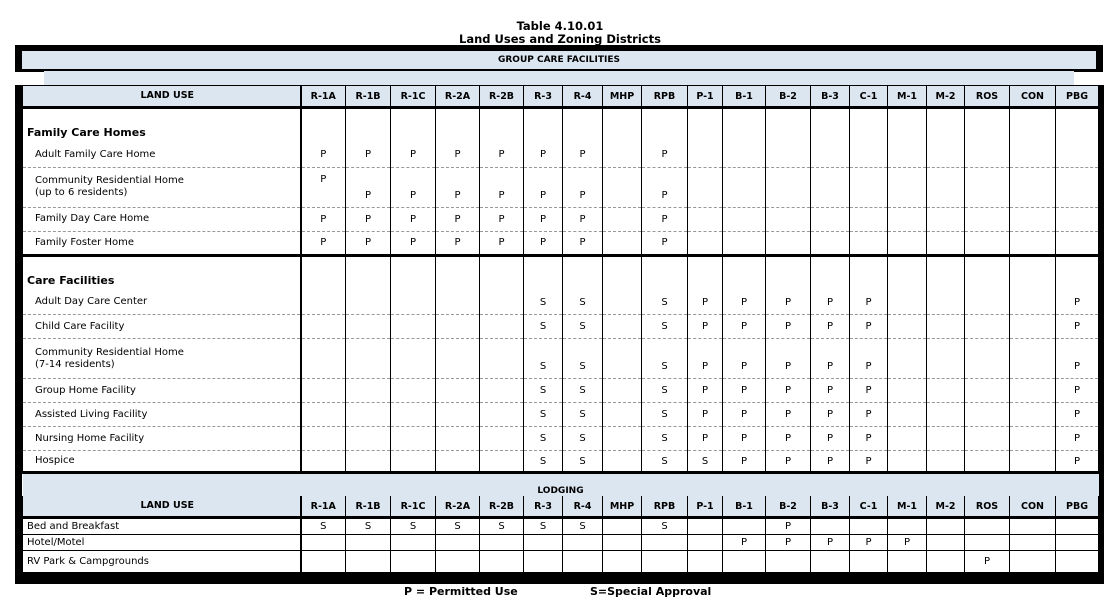  I want to click on district-header-r-4: R-4, so click(582, 97).